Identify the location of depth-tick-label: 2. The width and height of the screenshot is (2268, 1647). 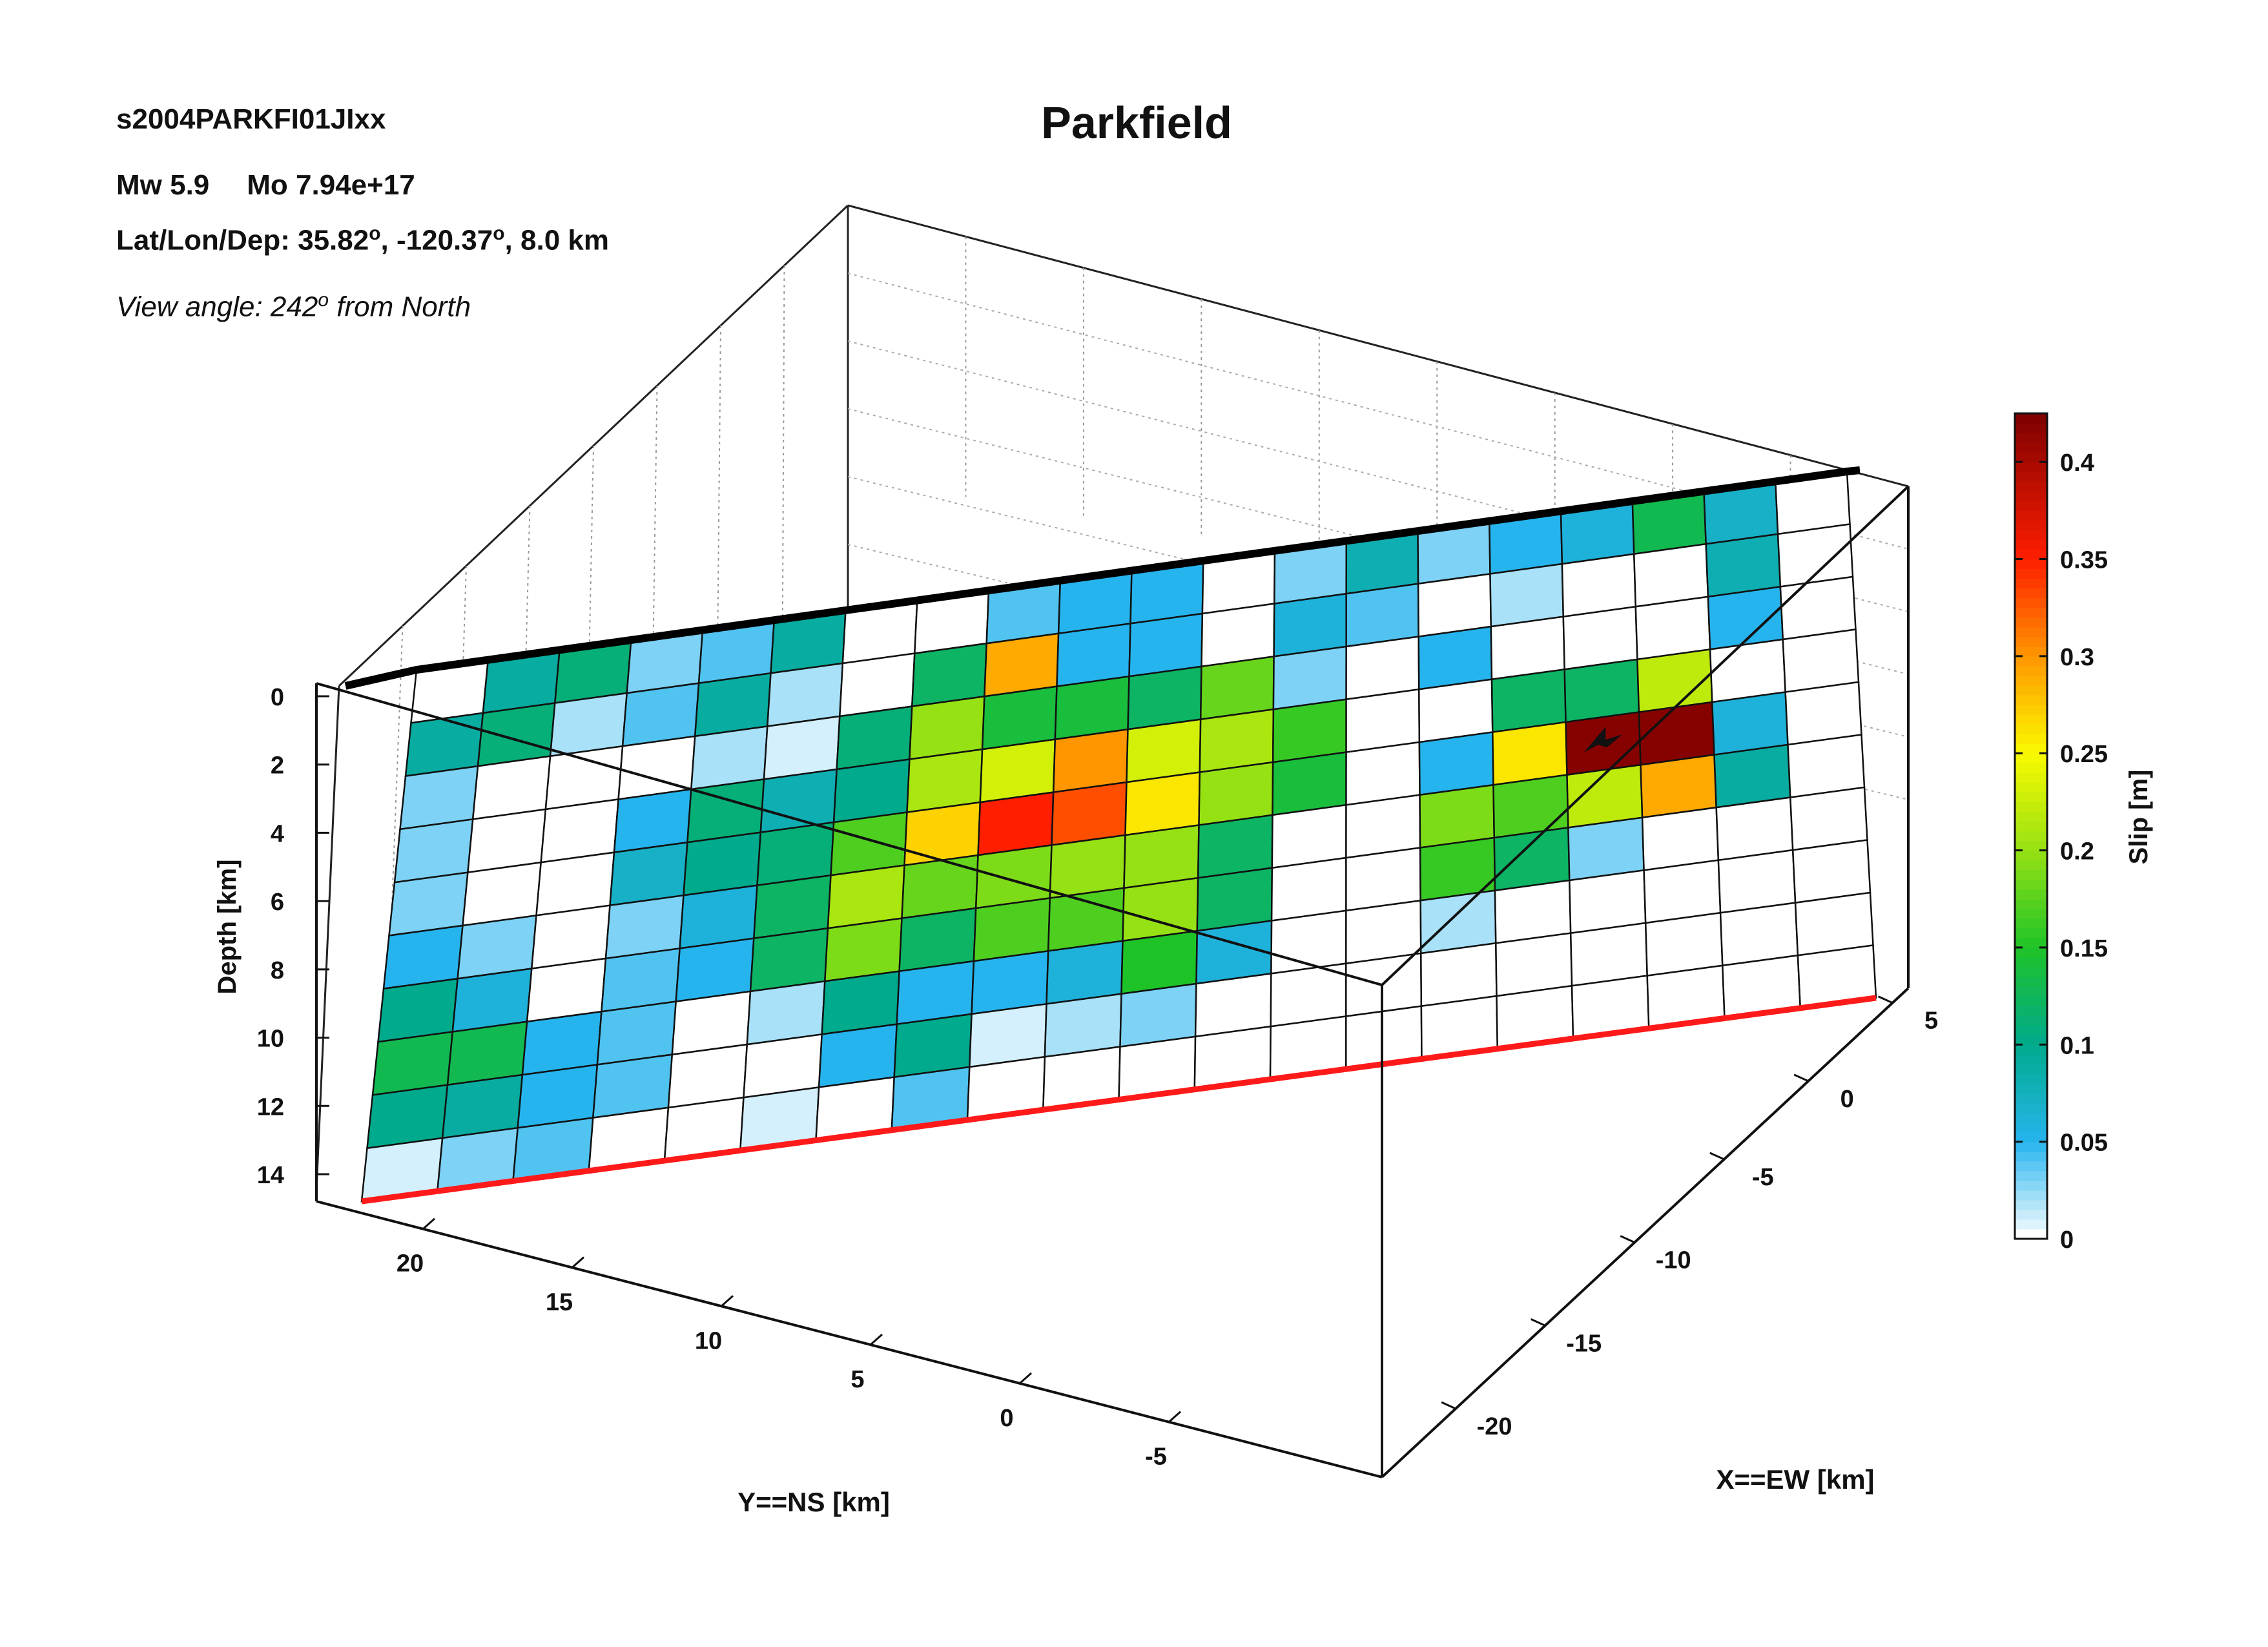
(277, 766).